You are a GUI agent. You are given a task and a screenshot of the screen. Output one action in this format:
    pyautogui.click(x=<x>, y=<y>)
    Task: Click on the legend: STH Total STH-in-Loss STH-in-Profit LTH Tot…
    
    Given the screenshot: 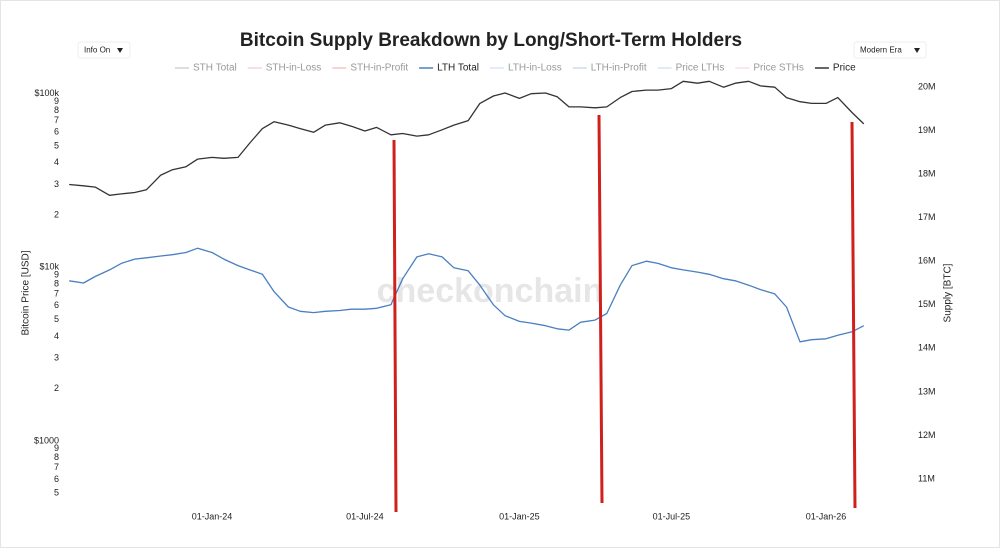 What is the action you would take?
    pyautogui.click(x=515, y=68)
    